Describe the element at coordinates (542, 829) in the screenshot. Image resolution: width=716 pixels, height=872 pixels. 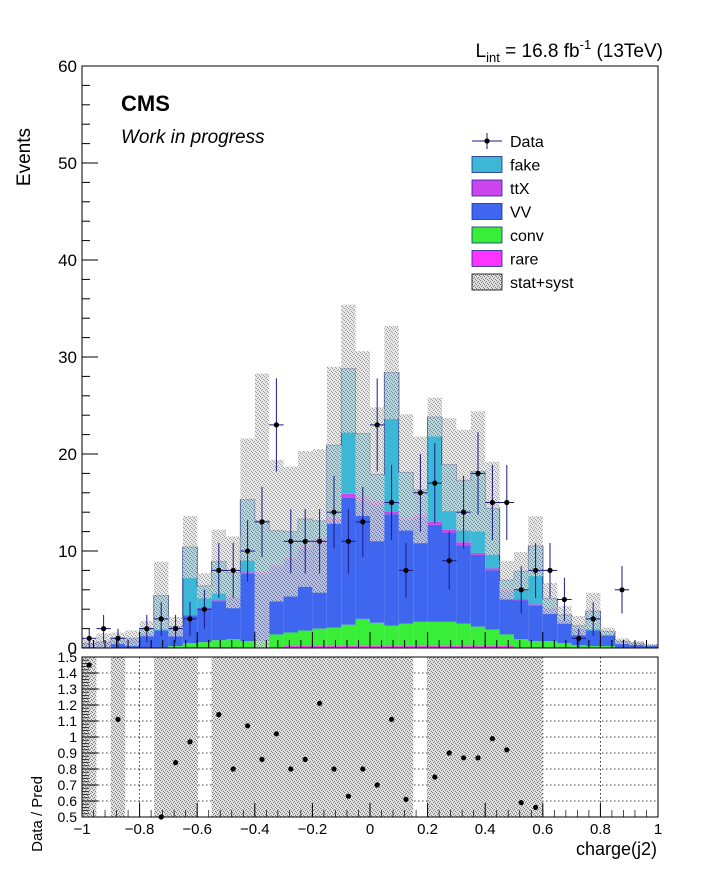
I see `x-tick-label: 0.6` at that location.